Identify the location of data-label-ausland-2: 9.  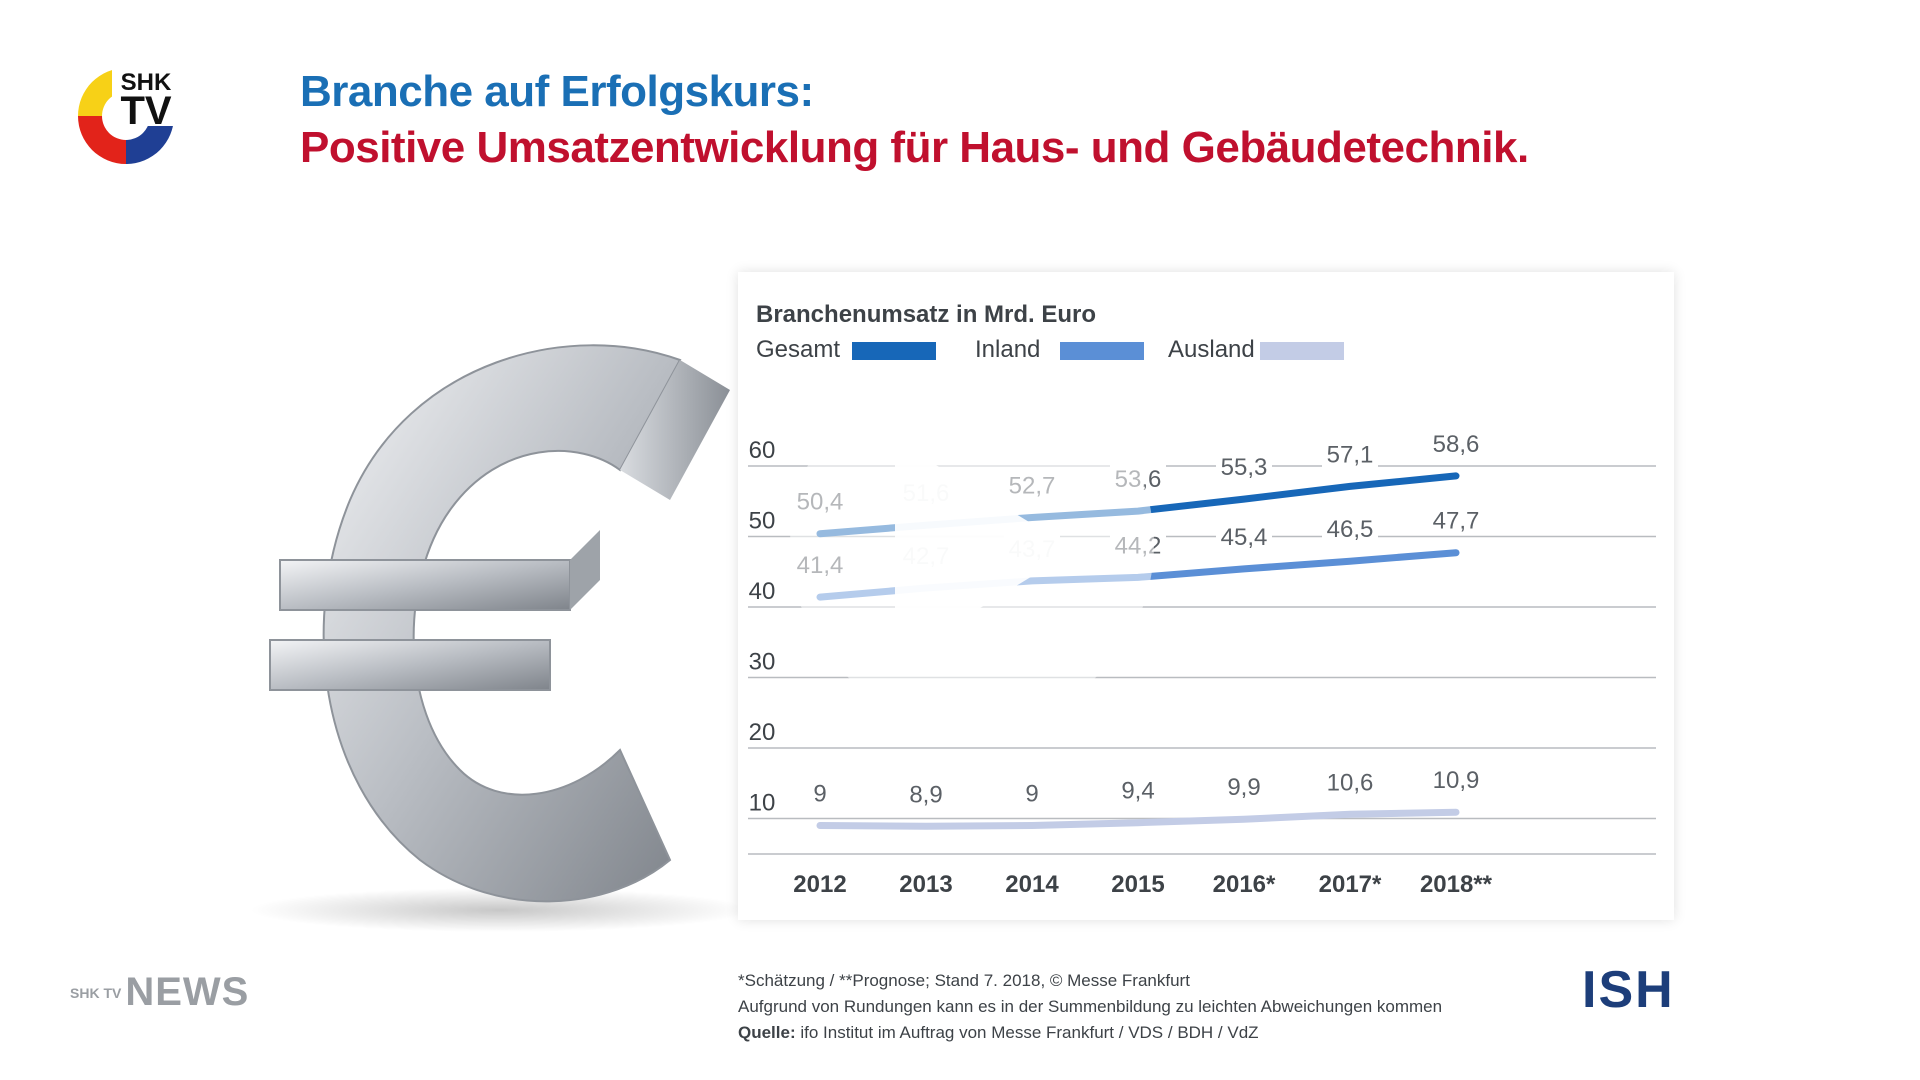
(1031, 794).